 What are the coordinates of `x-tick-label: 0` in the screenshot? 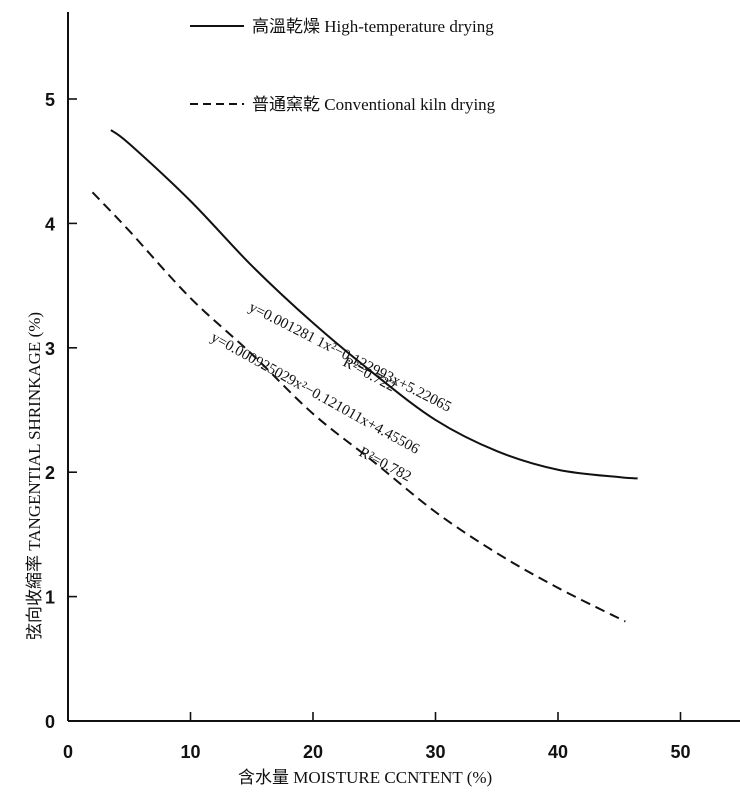 It's located at (68, 752).